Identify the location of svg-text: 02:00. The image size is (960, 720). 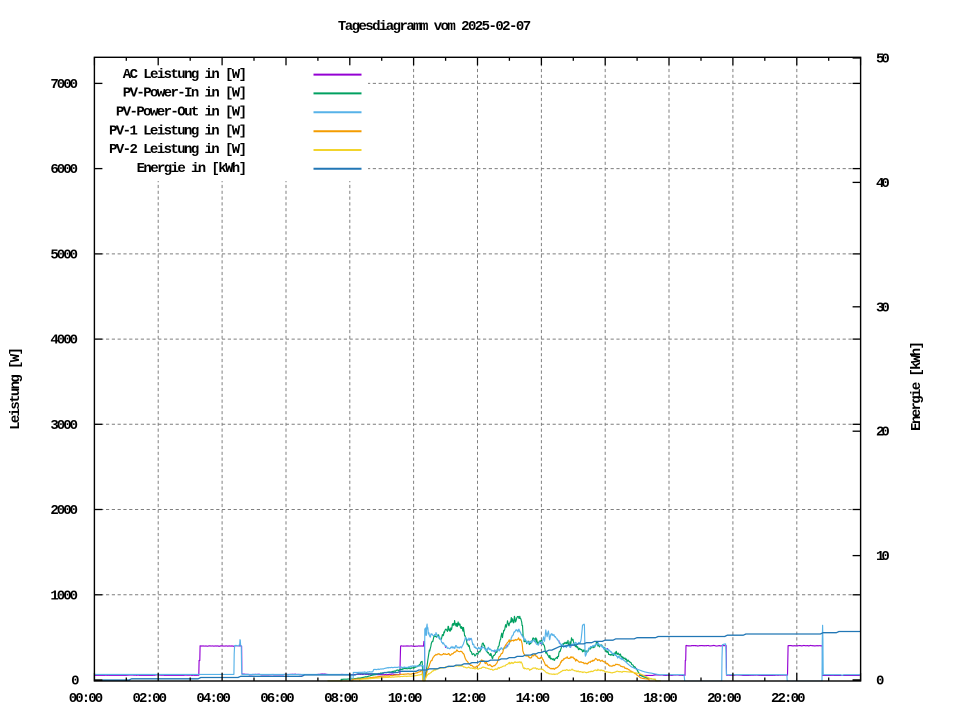
(150, 699).